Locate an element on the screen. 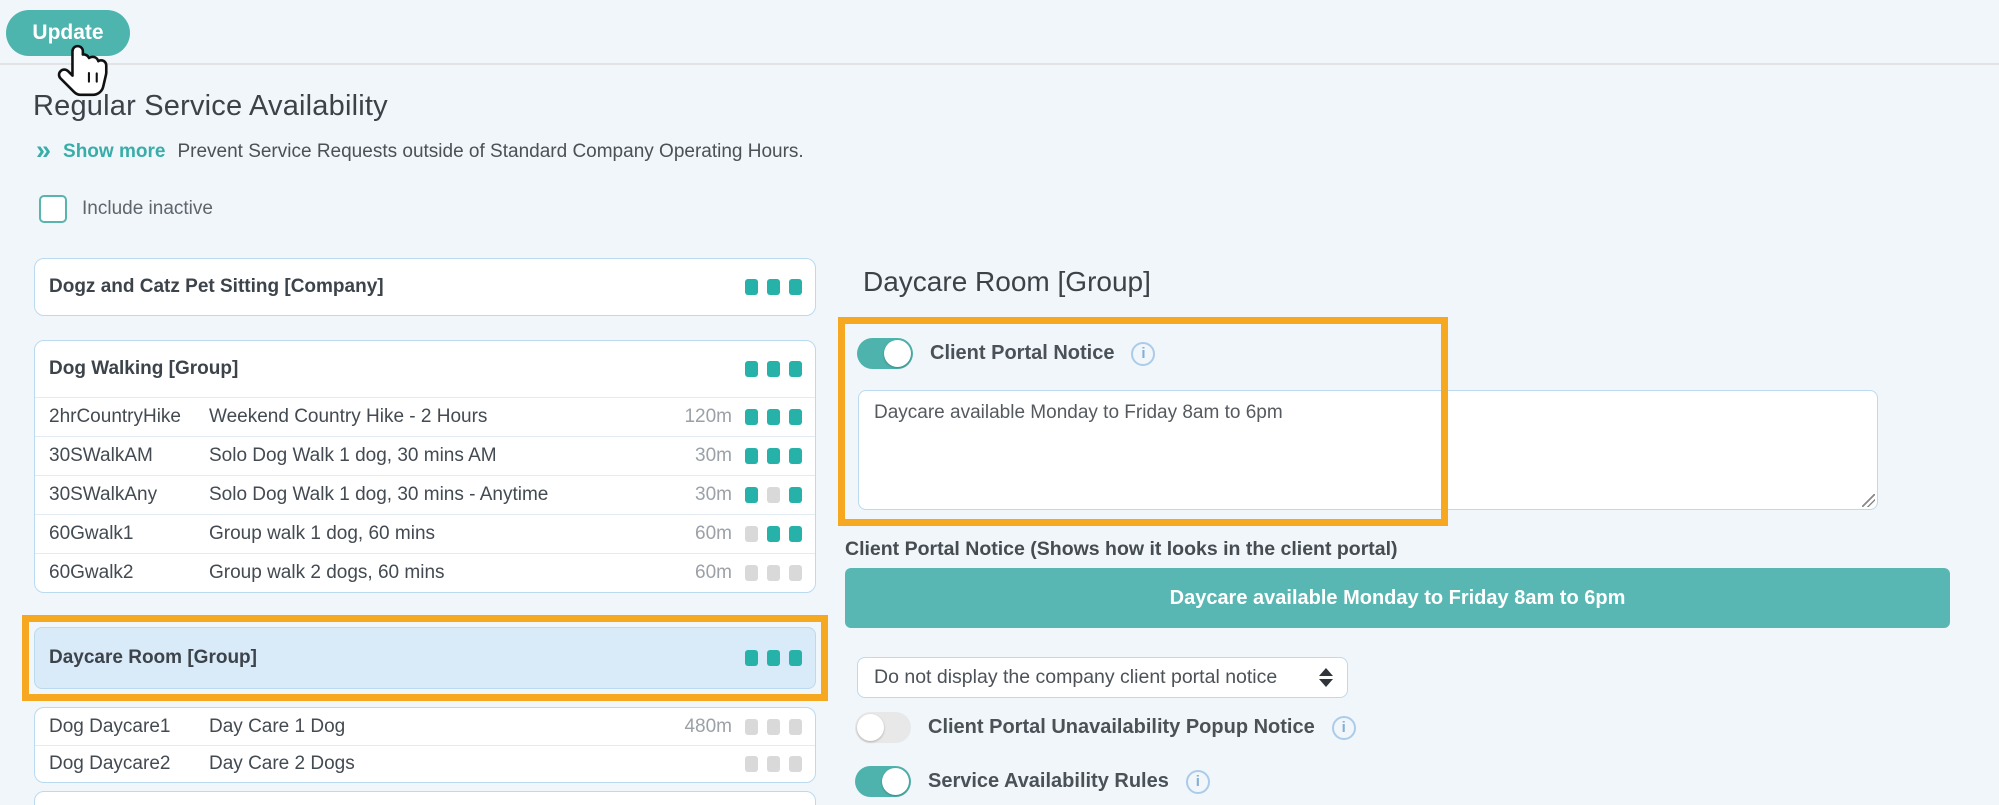 This screenshot has width=1999, height=805. include-inactive-checkbox is located at coordinates (53, 209).